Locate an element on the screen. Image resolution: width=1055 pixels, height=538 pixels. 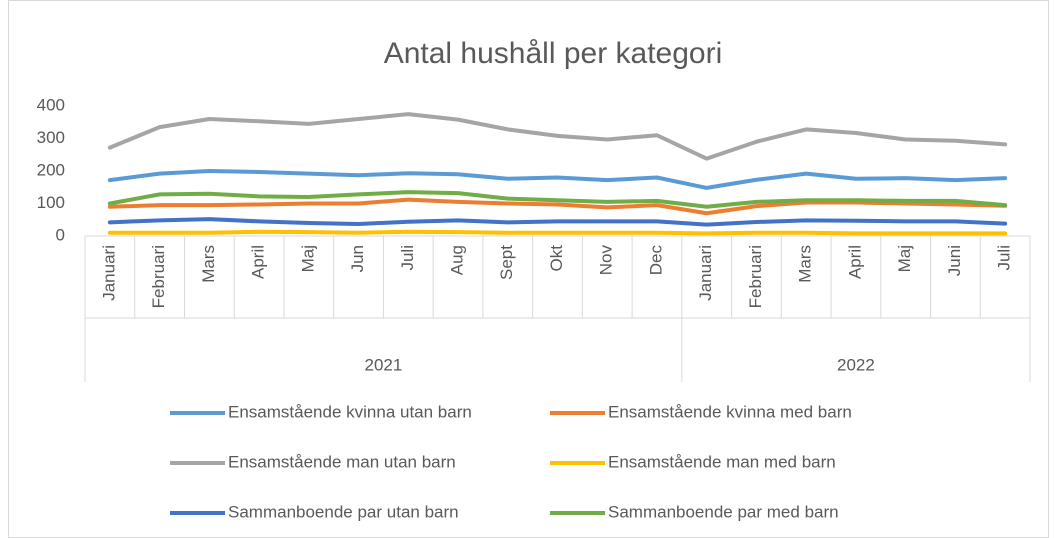
y-tick-label: 300 is located at coordinates (51, 137).